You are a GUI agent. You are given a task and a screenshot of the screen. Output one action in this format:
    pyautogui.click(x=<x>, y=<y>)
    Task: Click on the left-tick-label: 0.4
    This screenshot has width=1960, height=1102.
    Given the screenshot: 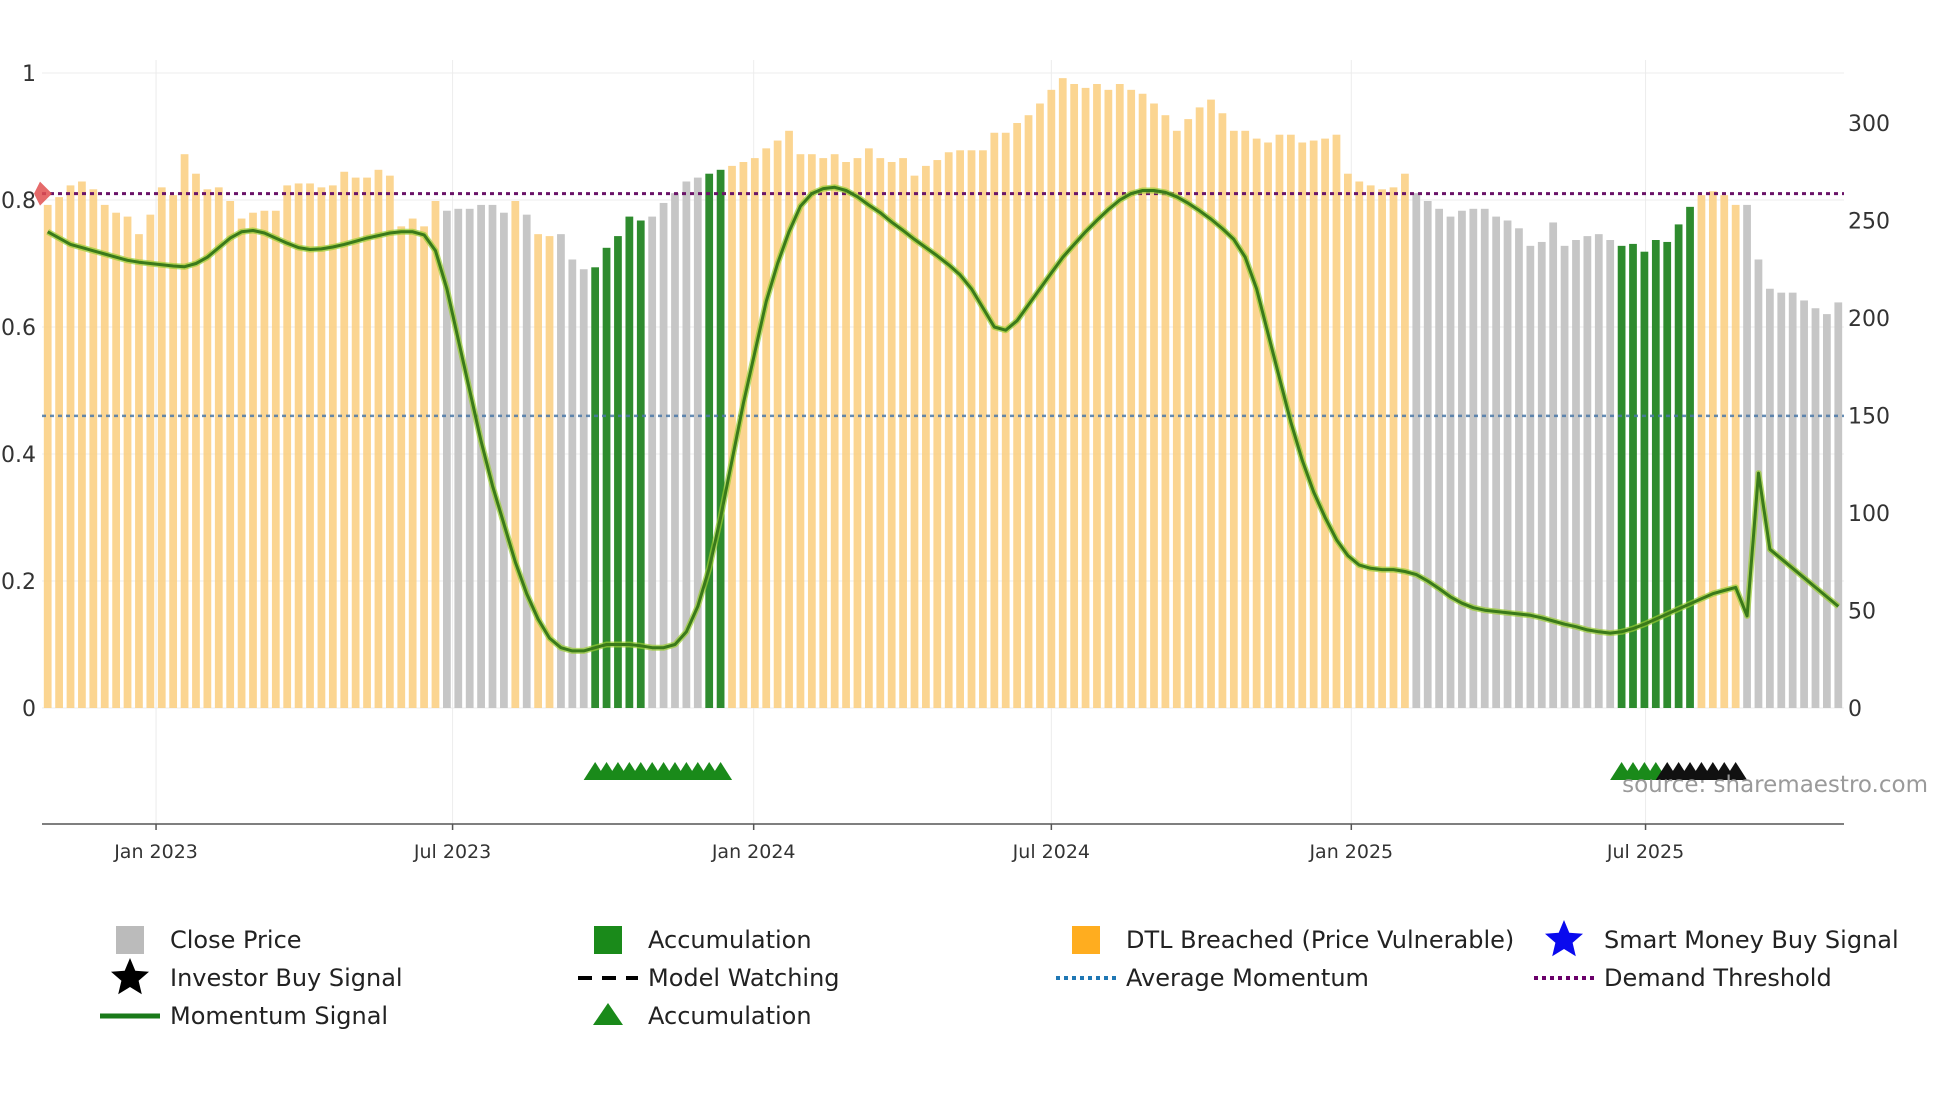 What is the action you would take?
    pyautogui.click(x=18, y=455)
    